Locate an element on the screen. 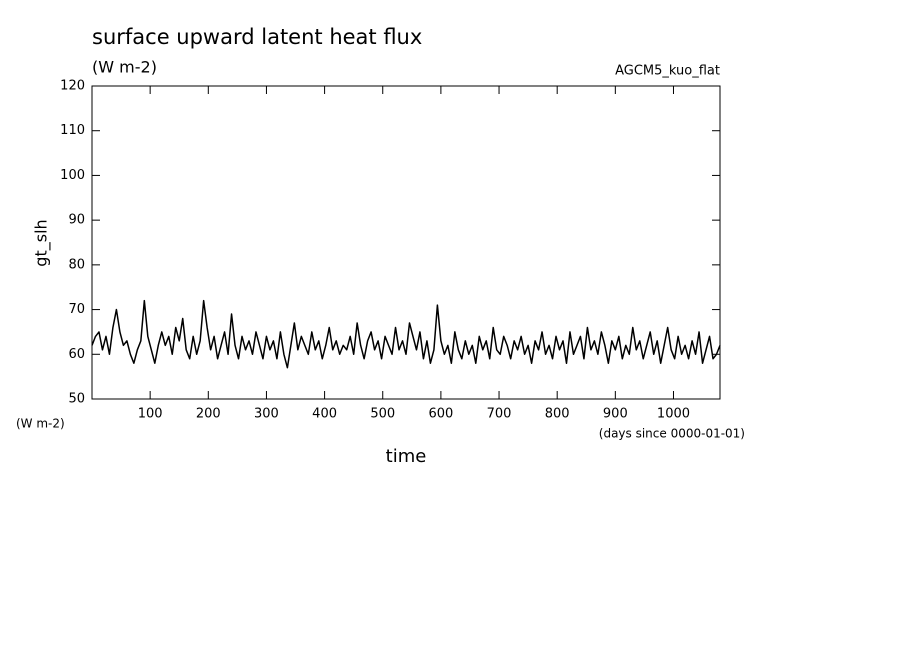 Image resolution: width=904 pixels, height=654 pixels. data-line is located at coordinates (406, 334).